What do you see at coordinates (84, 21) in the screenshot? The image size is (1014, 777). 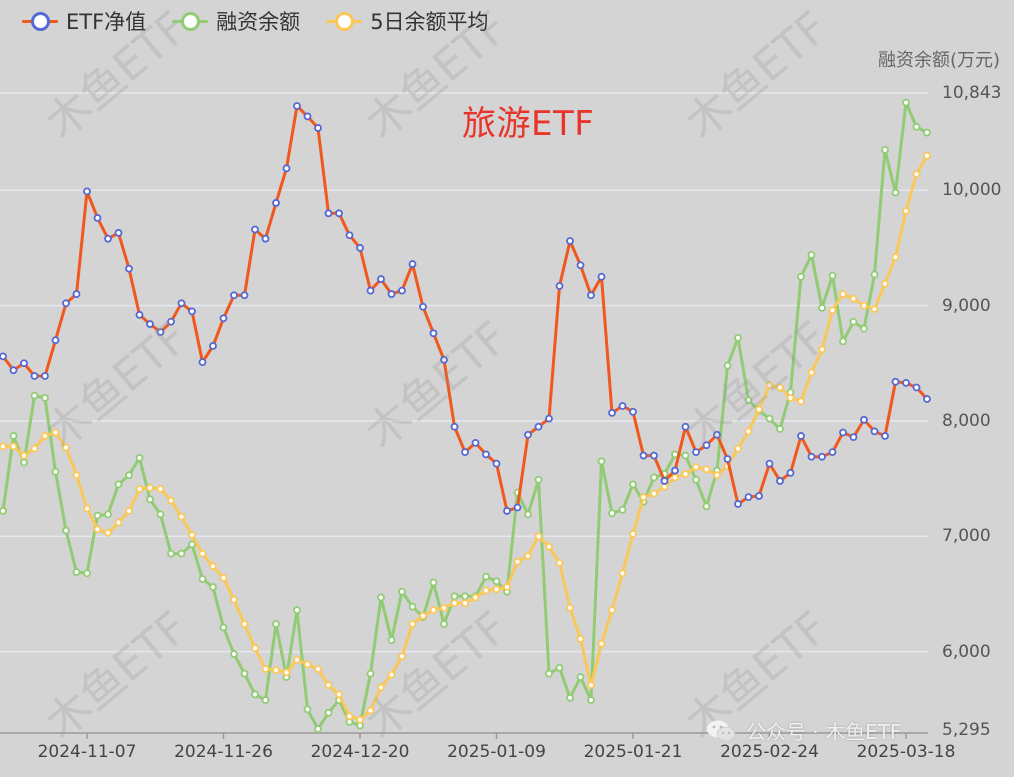 I see `legend-item-etf-nav: ETF净值` at bounding box center [84, 21].